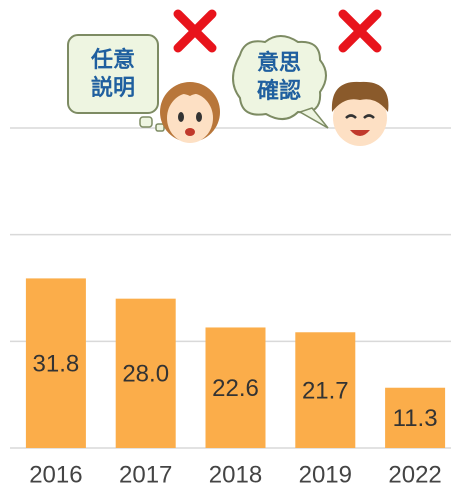 The image size is (451, 491). I want to click on data-label: 31.8, so click(56, 364).